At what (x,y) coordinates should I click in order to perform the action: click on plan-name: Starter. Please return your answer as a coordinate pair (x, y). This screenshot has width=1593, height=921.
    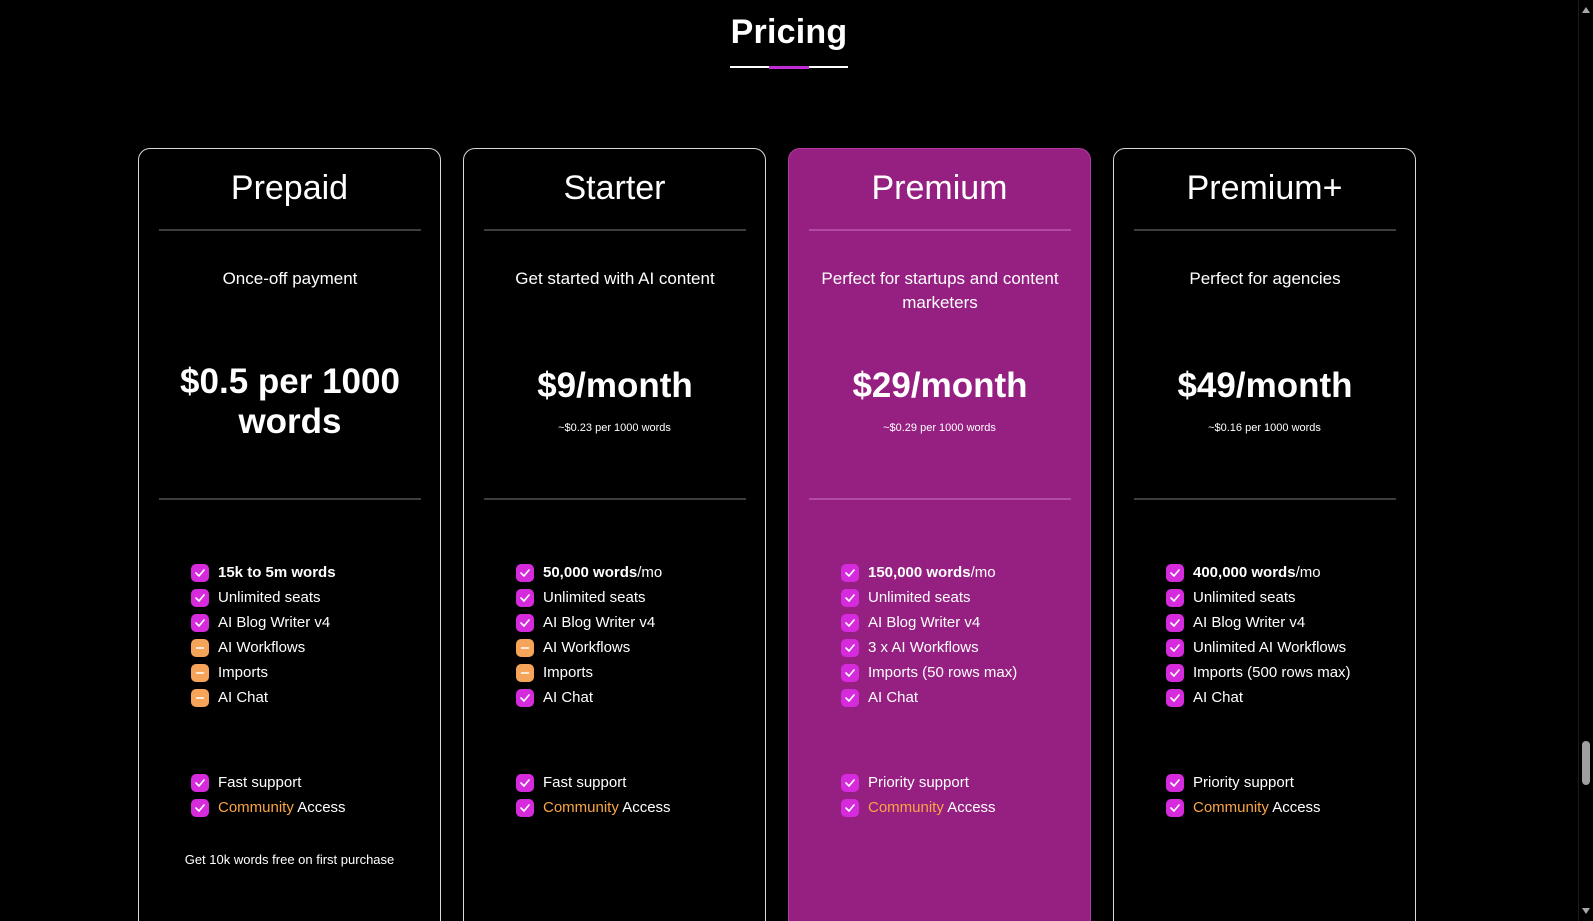
    Looking at the image, I should click on (614, 188).